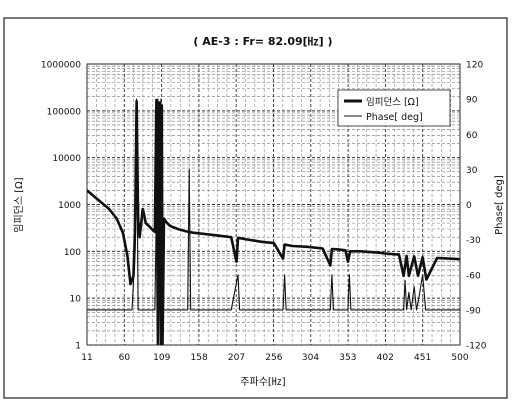 The width and height of the screenshot is (526, 412). I want to click on y-right-tick-label: 90, so click(472, 101).